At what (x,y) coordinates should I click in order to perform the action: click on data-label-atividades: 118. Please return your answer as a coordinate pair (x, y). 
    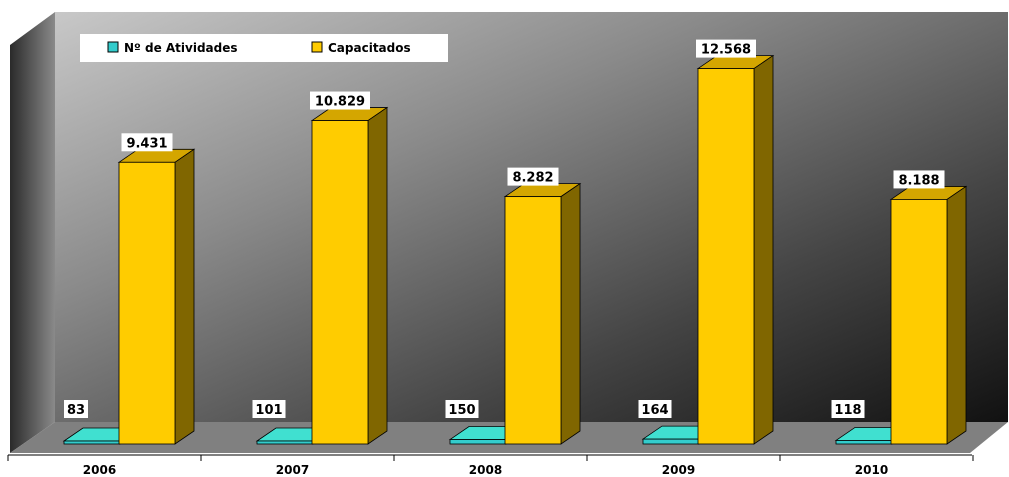
    Looking at the image, I should click on (848, 409).